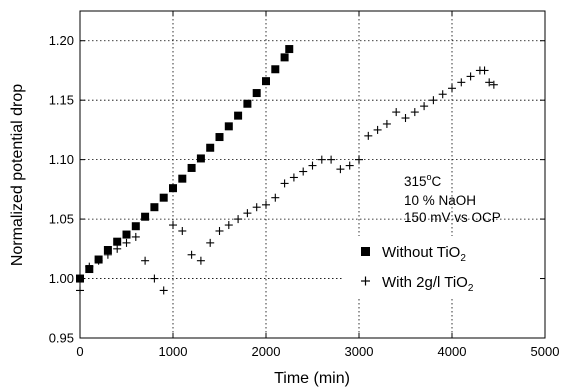 The width and height of the screenshot is (565, 390). I want to click on x-tick-label: 4000, so click(452, 351).